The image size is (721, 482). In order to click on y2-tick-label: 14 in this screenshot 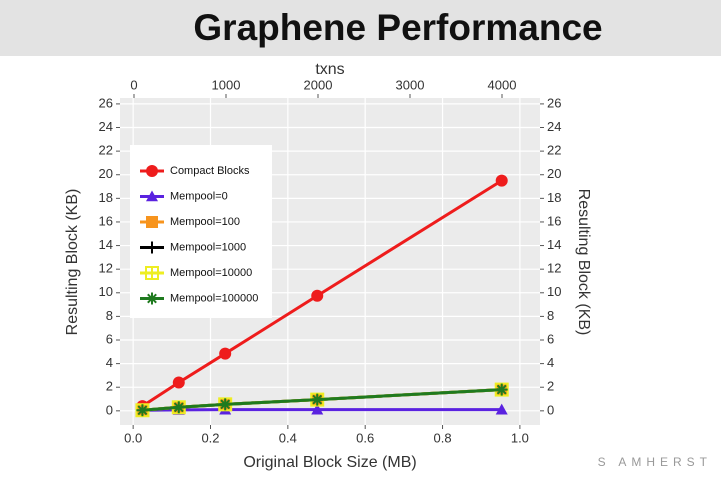, I will do `click(554, 244)`.